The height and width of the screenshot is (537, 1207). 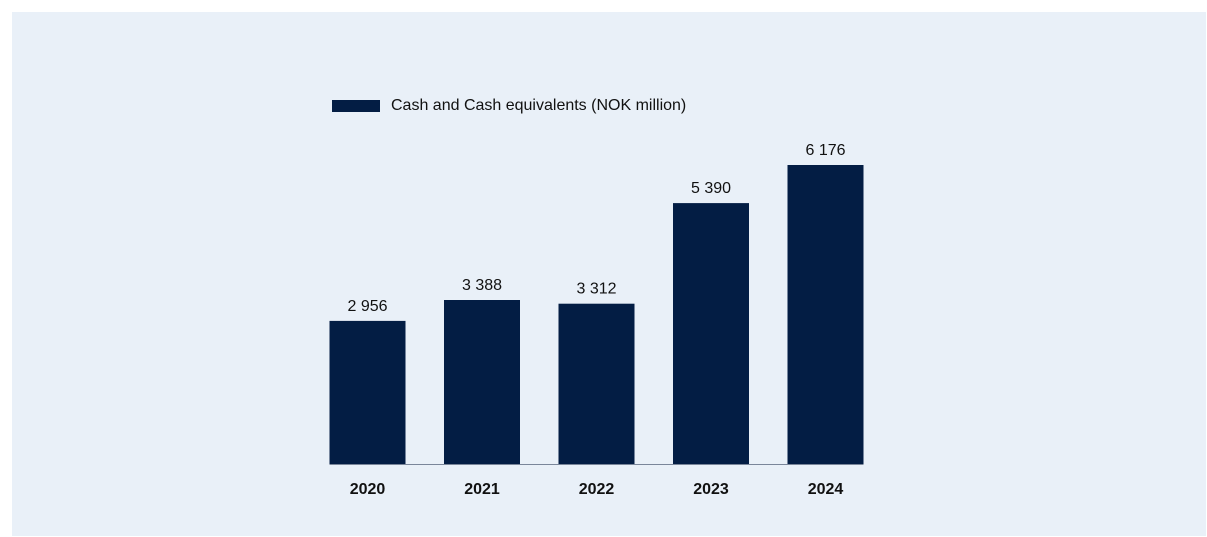 I want to click on bar-2024, so click(x=825, y=314).